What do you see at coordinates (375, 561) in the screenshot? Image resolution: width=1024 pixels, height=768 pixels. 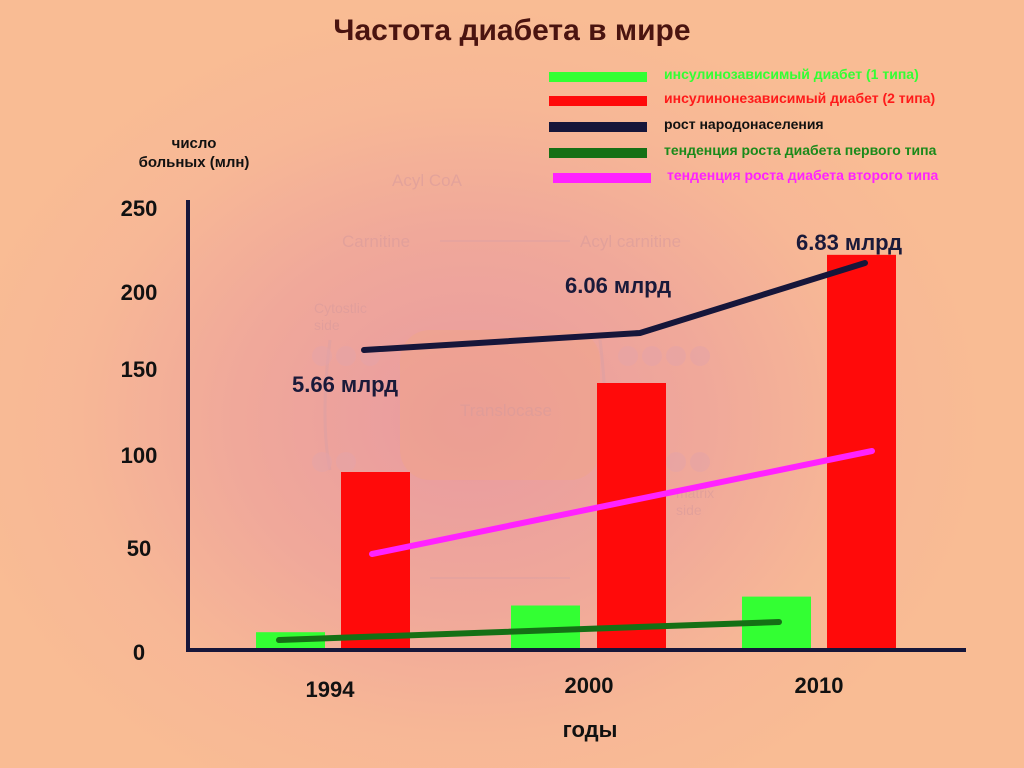 I see `bar-s2-1994` at bounding box center [375, 561].